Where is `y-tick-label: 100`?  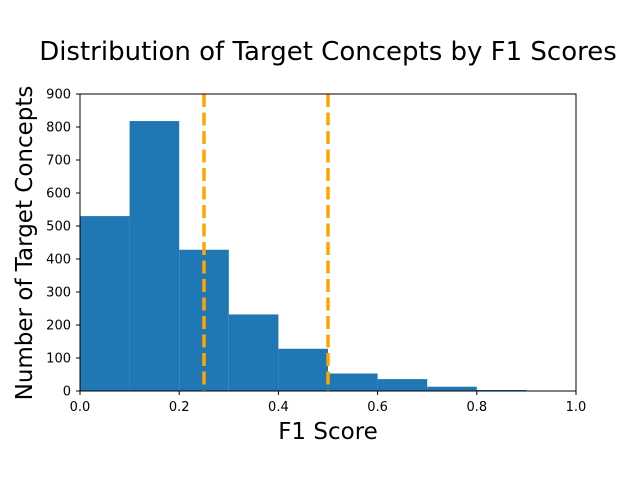
y-tick-label: 100 is located at coordinates (58, 359).